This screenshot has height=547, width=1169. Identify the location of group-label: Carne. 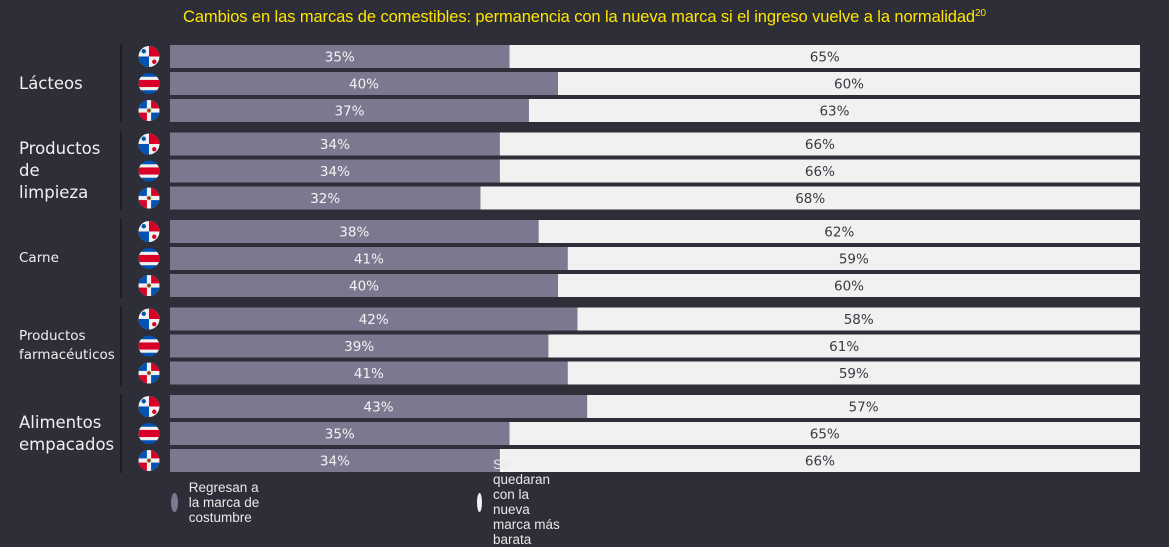
(39, 258).